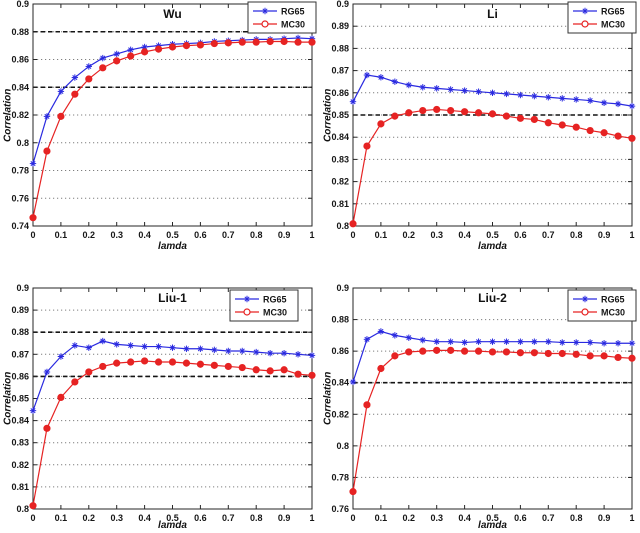 Image resolution: width=640 pixels, height=533 pixels. Describe the element at coordinates (492, 298) in the screenshot. I see `plot-title-liu-2: Liu-2` at that location.